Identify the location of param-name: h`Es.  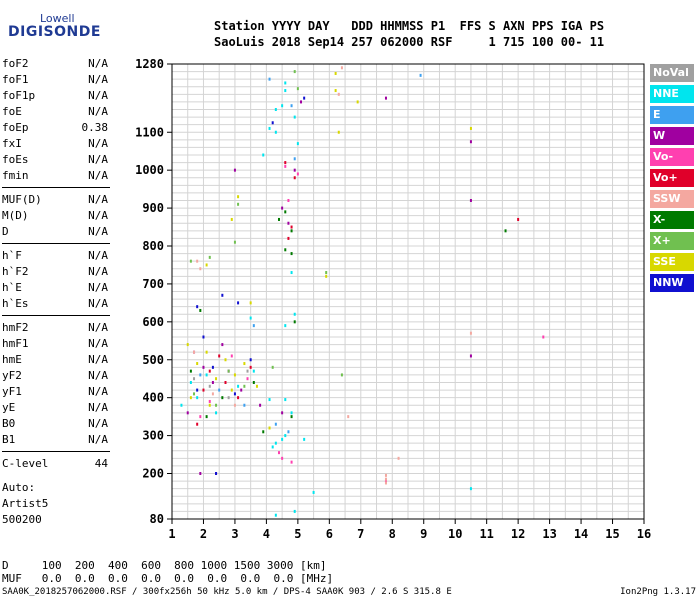
(15, 303).